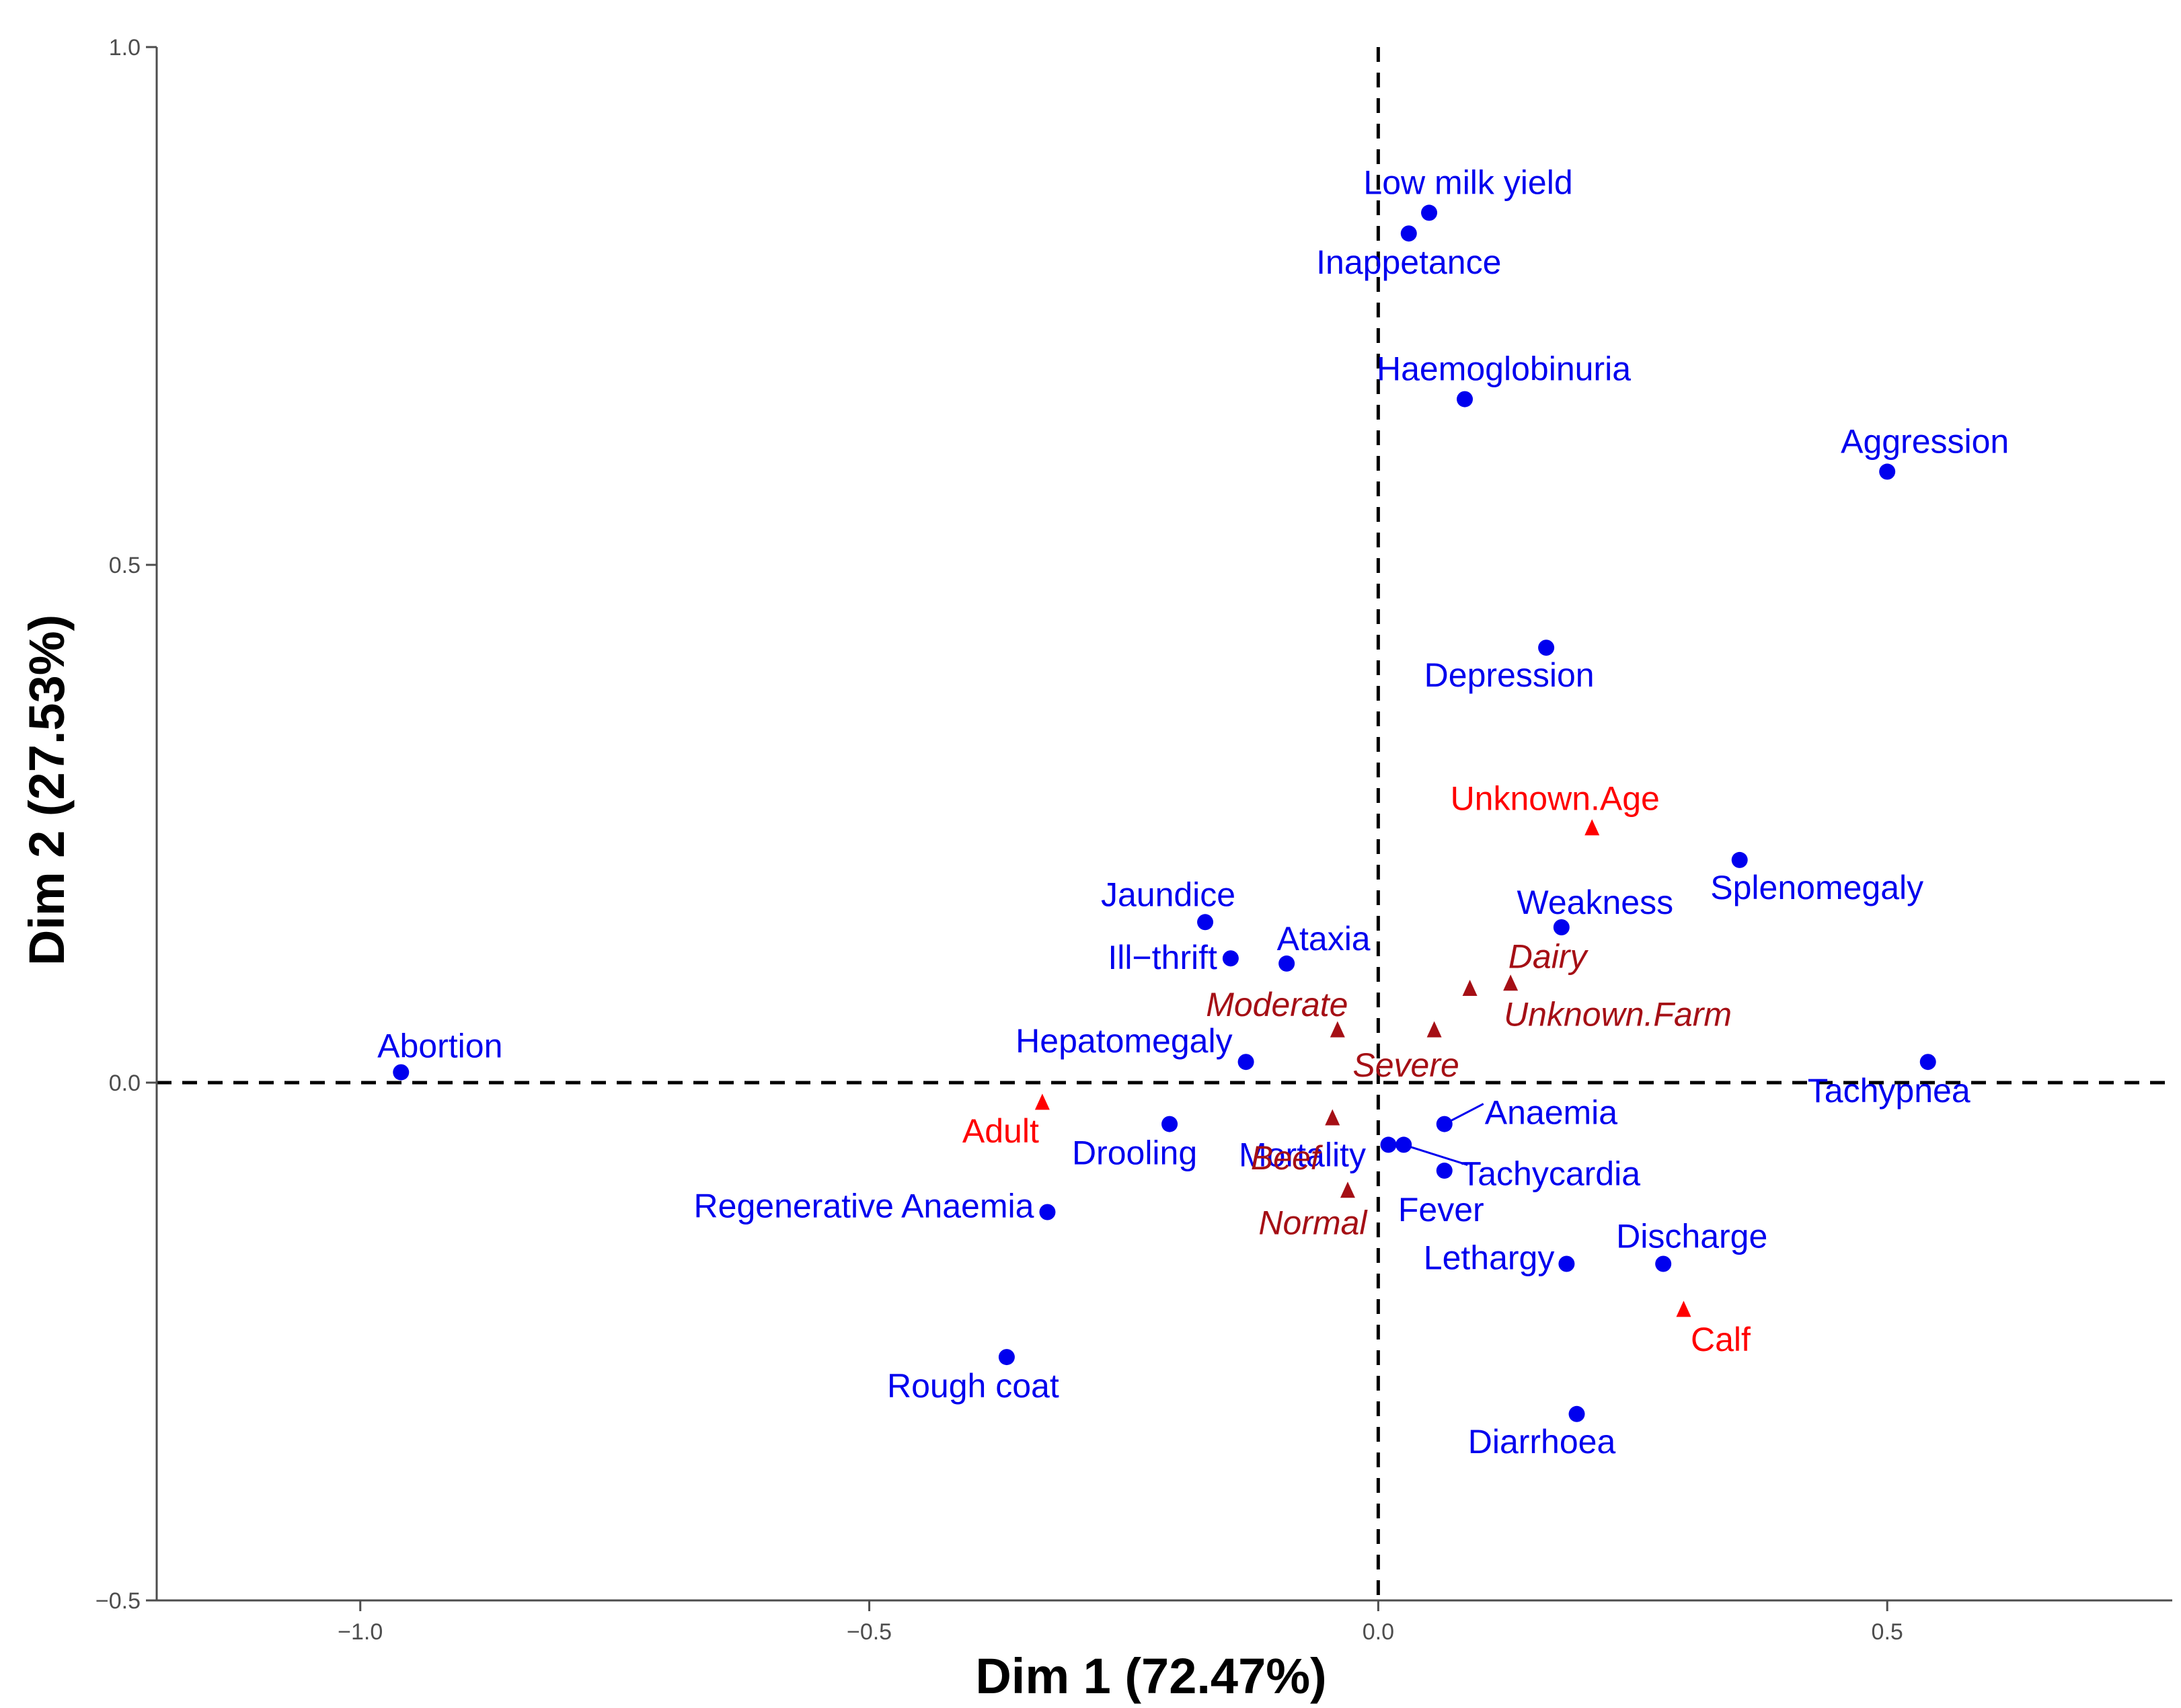 The image size is (2181, 1708). Describe the element at coordinates (1168, 895) in the screenshot. I see `label-jaundice: Jaundice` at that location.